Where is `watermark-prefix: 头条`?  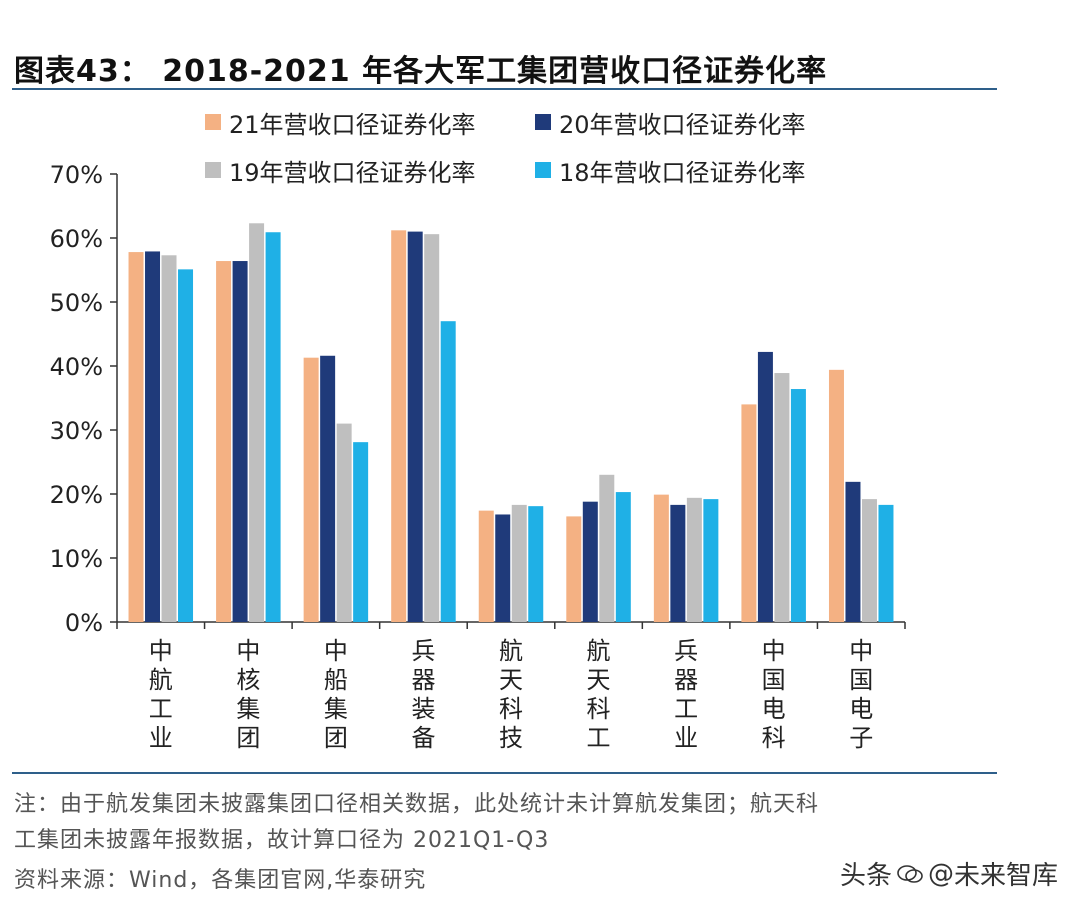
watermark-prefix: 头条 is located at coordinates (865, 876).